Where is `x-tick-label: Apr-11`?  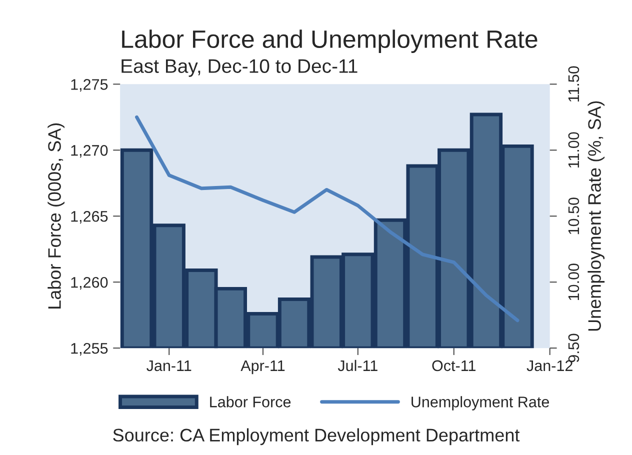
x-tick-label: Apr-11 is located at coordinates (262, 367).